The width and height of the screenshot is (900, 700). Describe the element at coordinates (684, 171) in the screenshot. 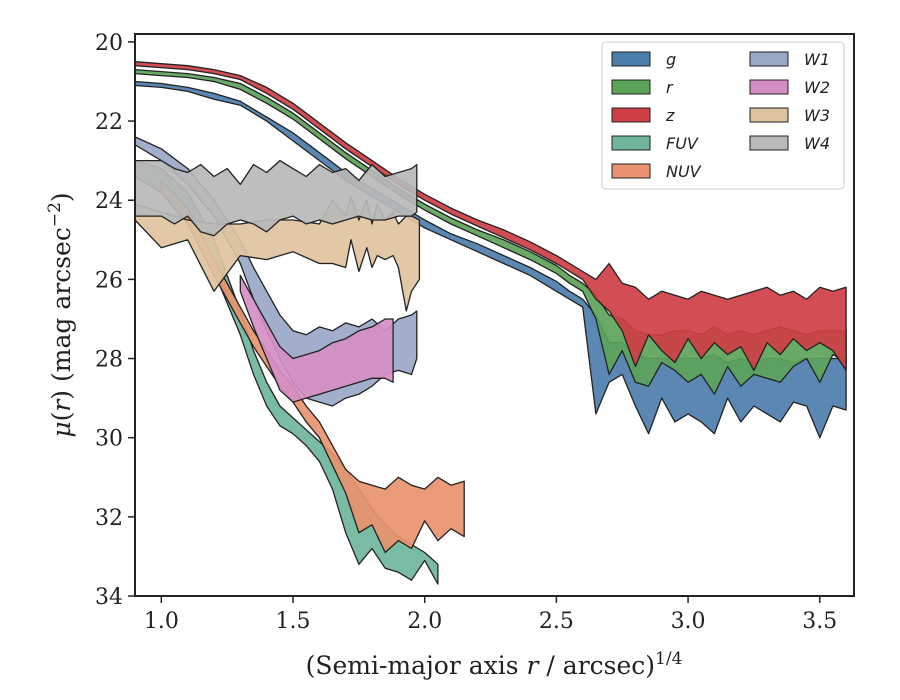

I see `legend-label-nuv: NUV` at that location.